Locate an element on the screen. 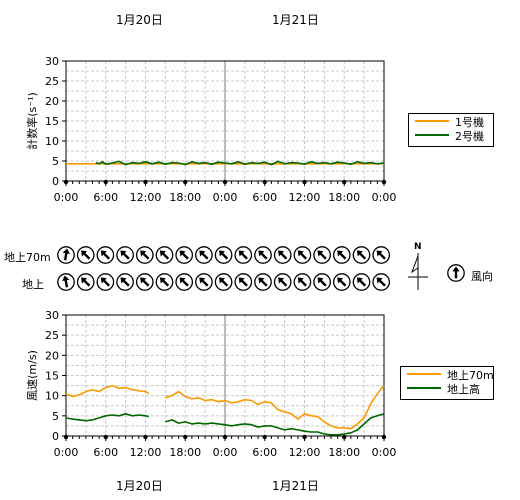  wind-speed-chart-xtick-label: 0:00 is located at coordinates (66, 452).